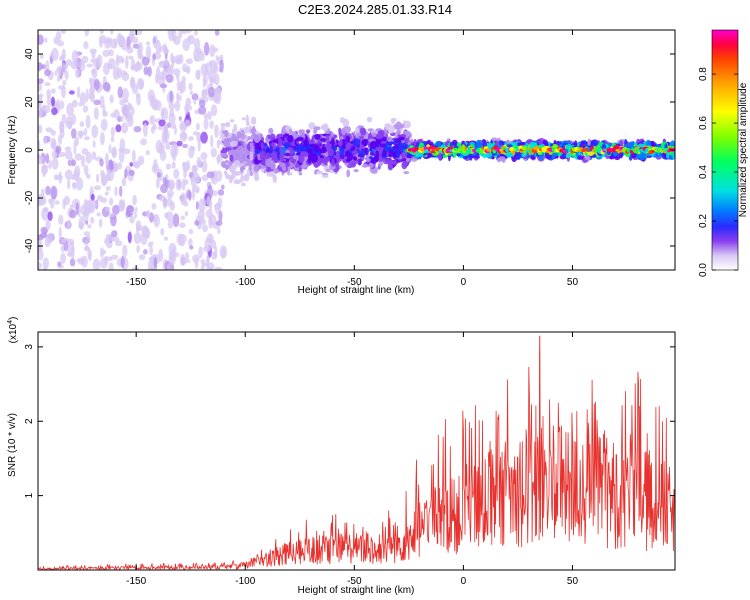 Image resolution: width=750 pixels, height=600 pixels. Describe the element at coordinates (703, 74) in the screenshot. I see `colorbar-tick-label: 0.8` at that location.